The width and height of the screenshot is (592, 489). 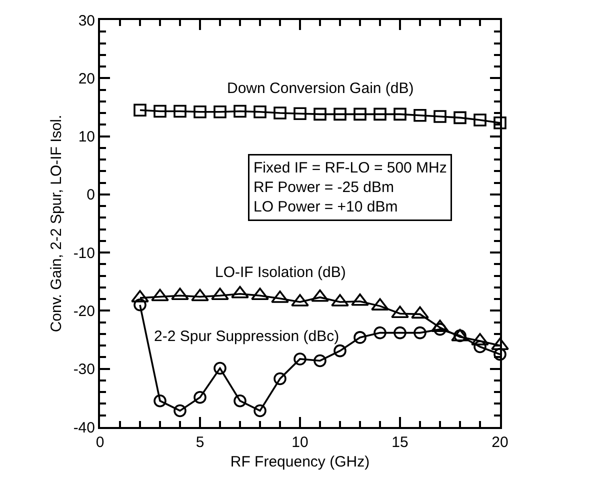 I want to click on y-tick-label: -10, so click(x=84, y=253).